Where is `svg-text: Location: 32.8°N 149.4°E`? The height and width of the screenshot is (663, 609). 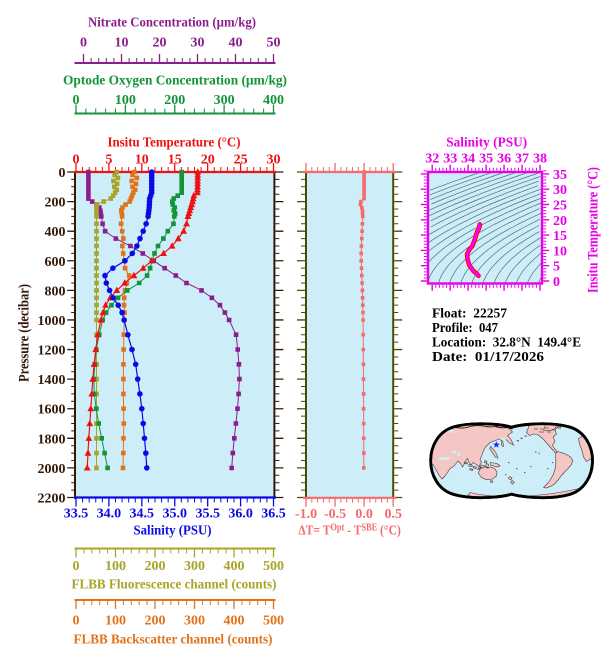 svg-text: Location: 32.8°N 149.4°E is located at coordinates (506, 343).